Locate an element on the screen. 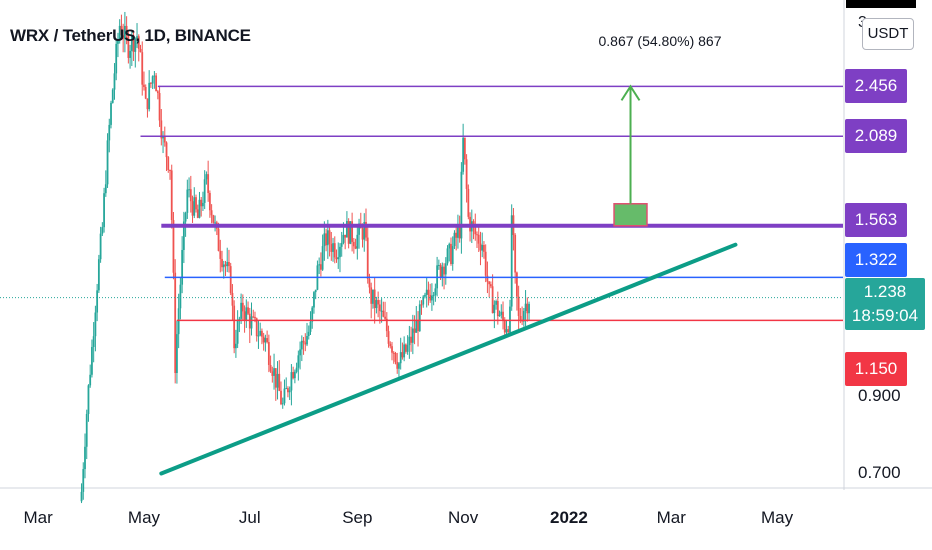 The image size is (932, 550). currency-unit-button: USDT is located at coordinates (888, 34).